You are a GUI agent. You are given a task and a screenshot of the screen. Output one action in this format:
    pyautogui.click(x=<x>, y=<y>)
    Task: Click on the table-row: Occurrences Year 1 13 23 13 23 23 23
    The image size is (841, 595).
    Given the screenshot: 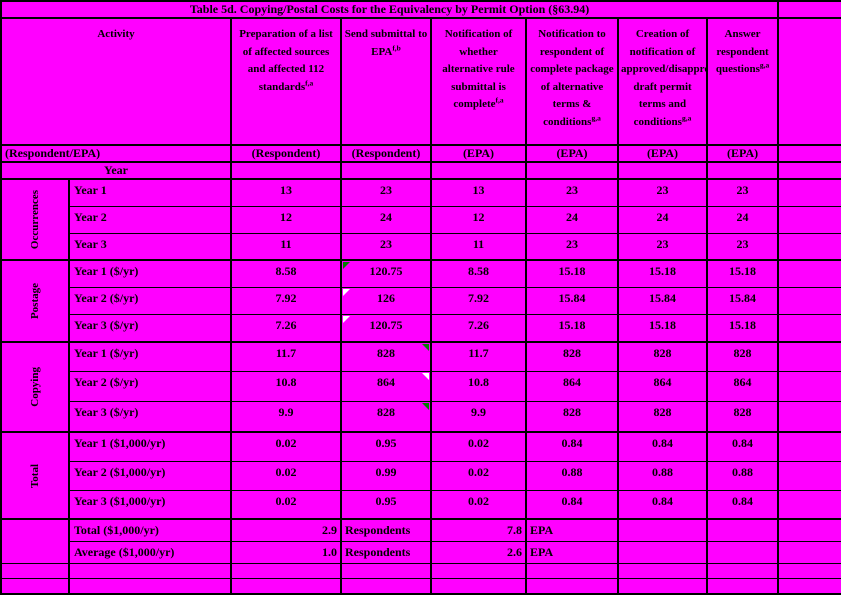 What is the action you would take?
    pyautogui.click(x=420, y=219)
    